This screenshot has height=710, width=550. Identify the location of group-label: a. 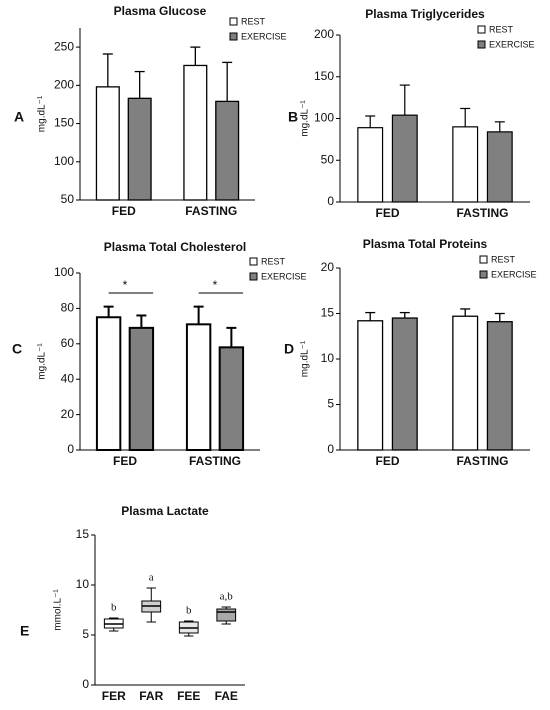
(151, 578).